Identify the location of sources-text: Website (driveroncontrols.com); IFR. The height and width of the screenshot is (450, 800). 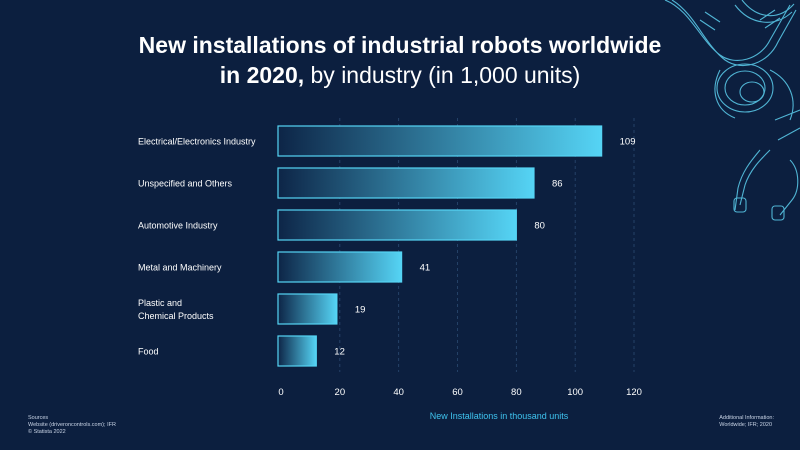
(72, 425).